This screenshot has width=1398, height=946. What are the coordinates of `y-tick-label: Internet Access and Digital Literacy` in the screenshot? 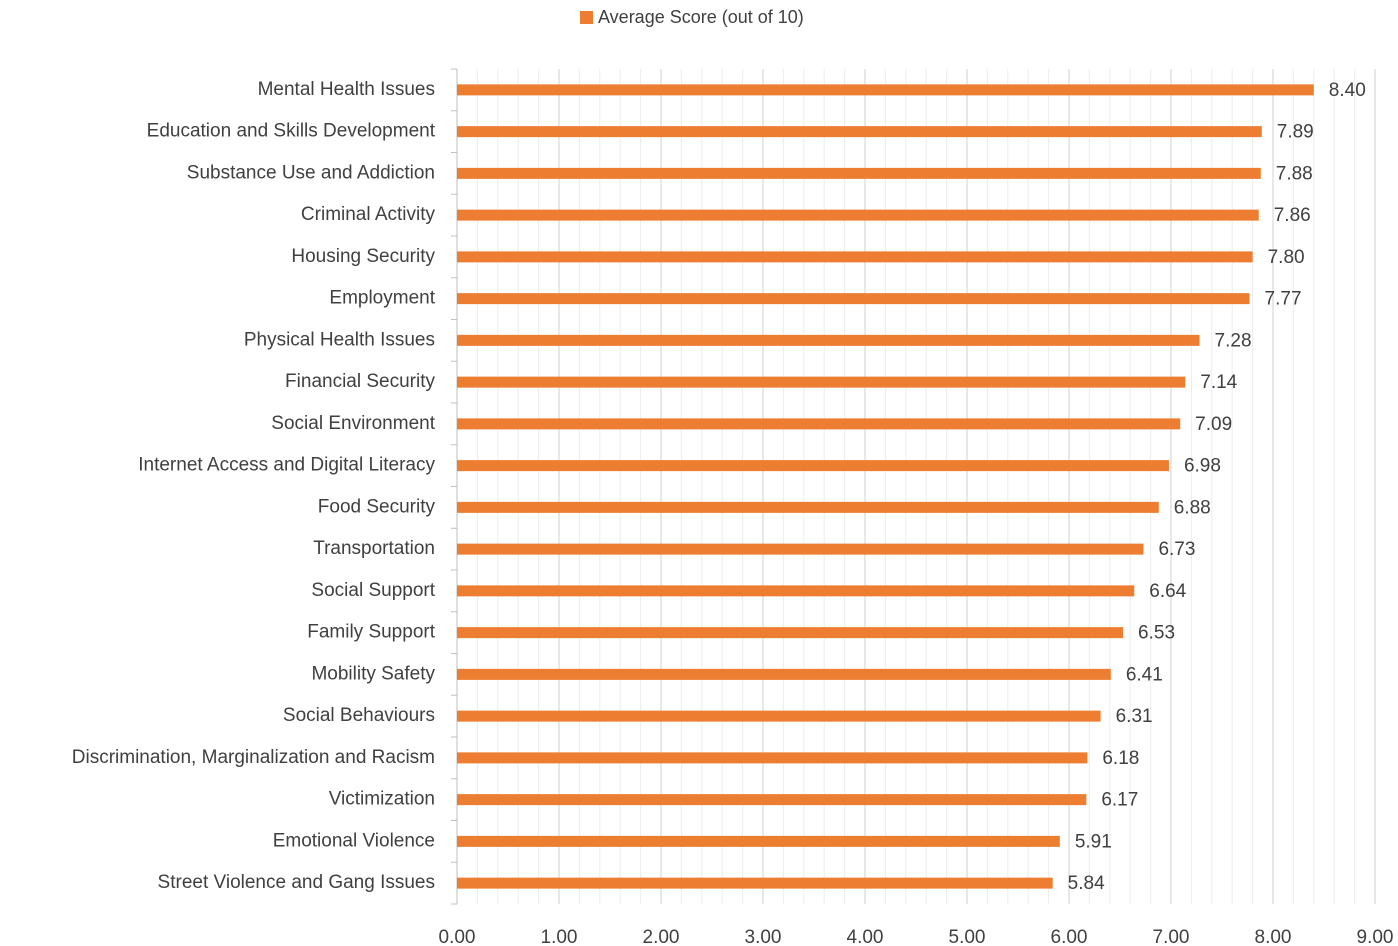 It's located at (286, 465).